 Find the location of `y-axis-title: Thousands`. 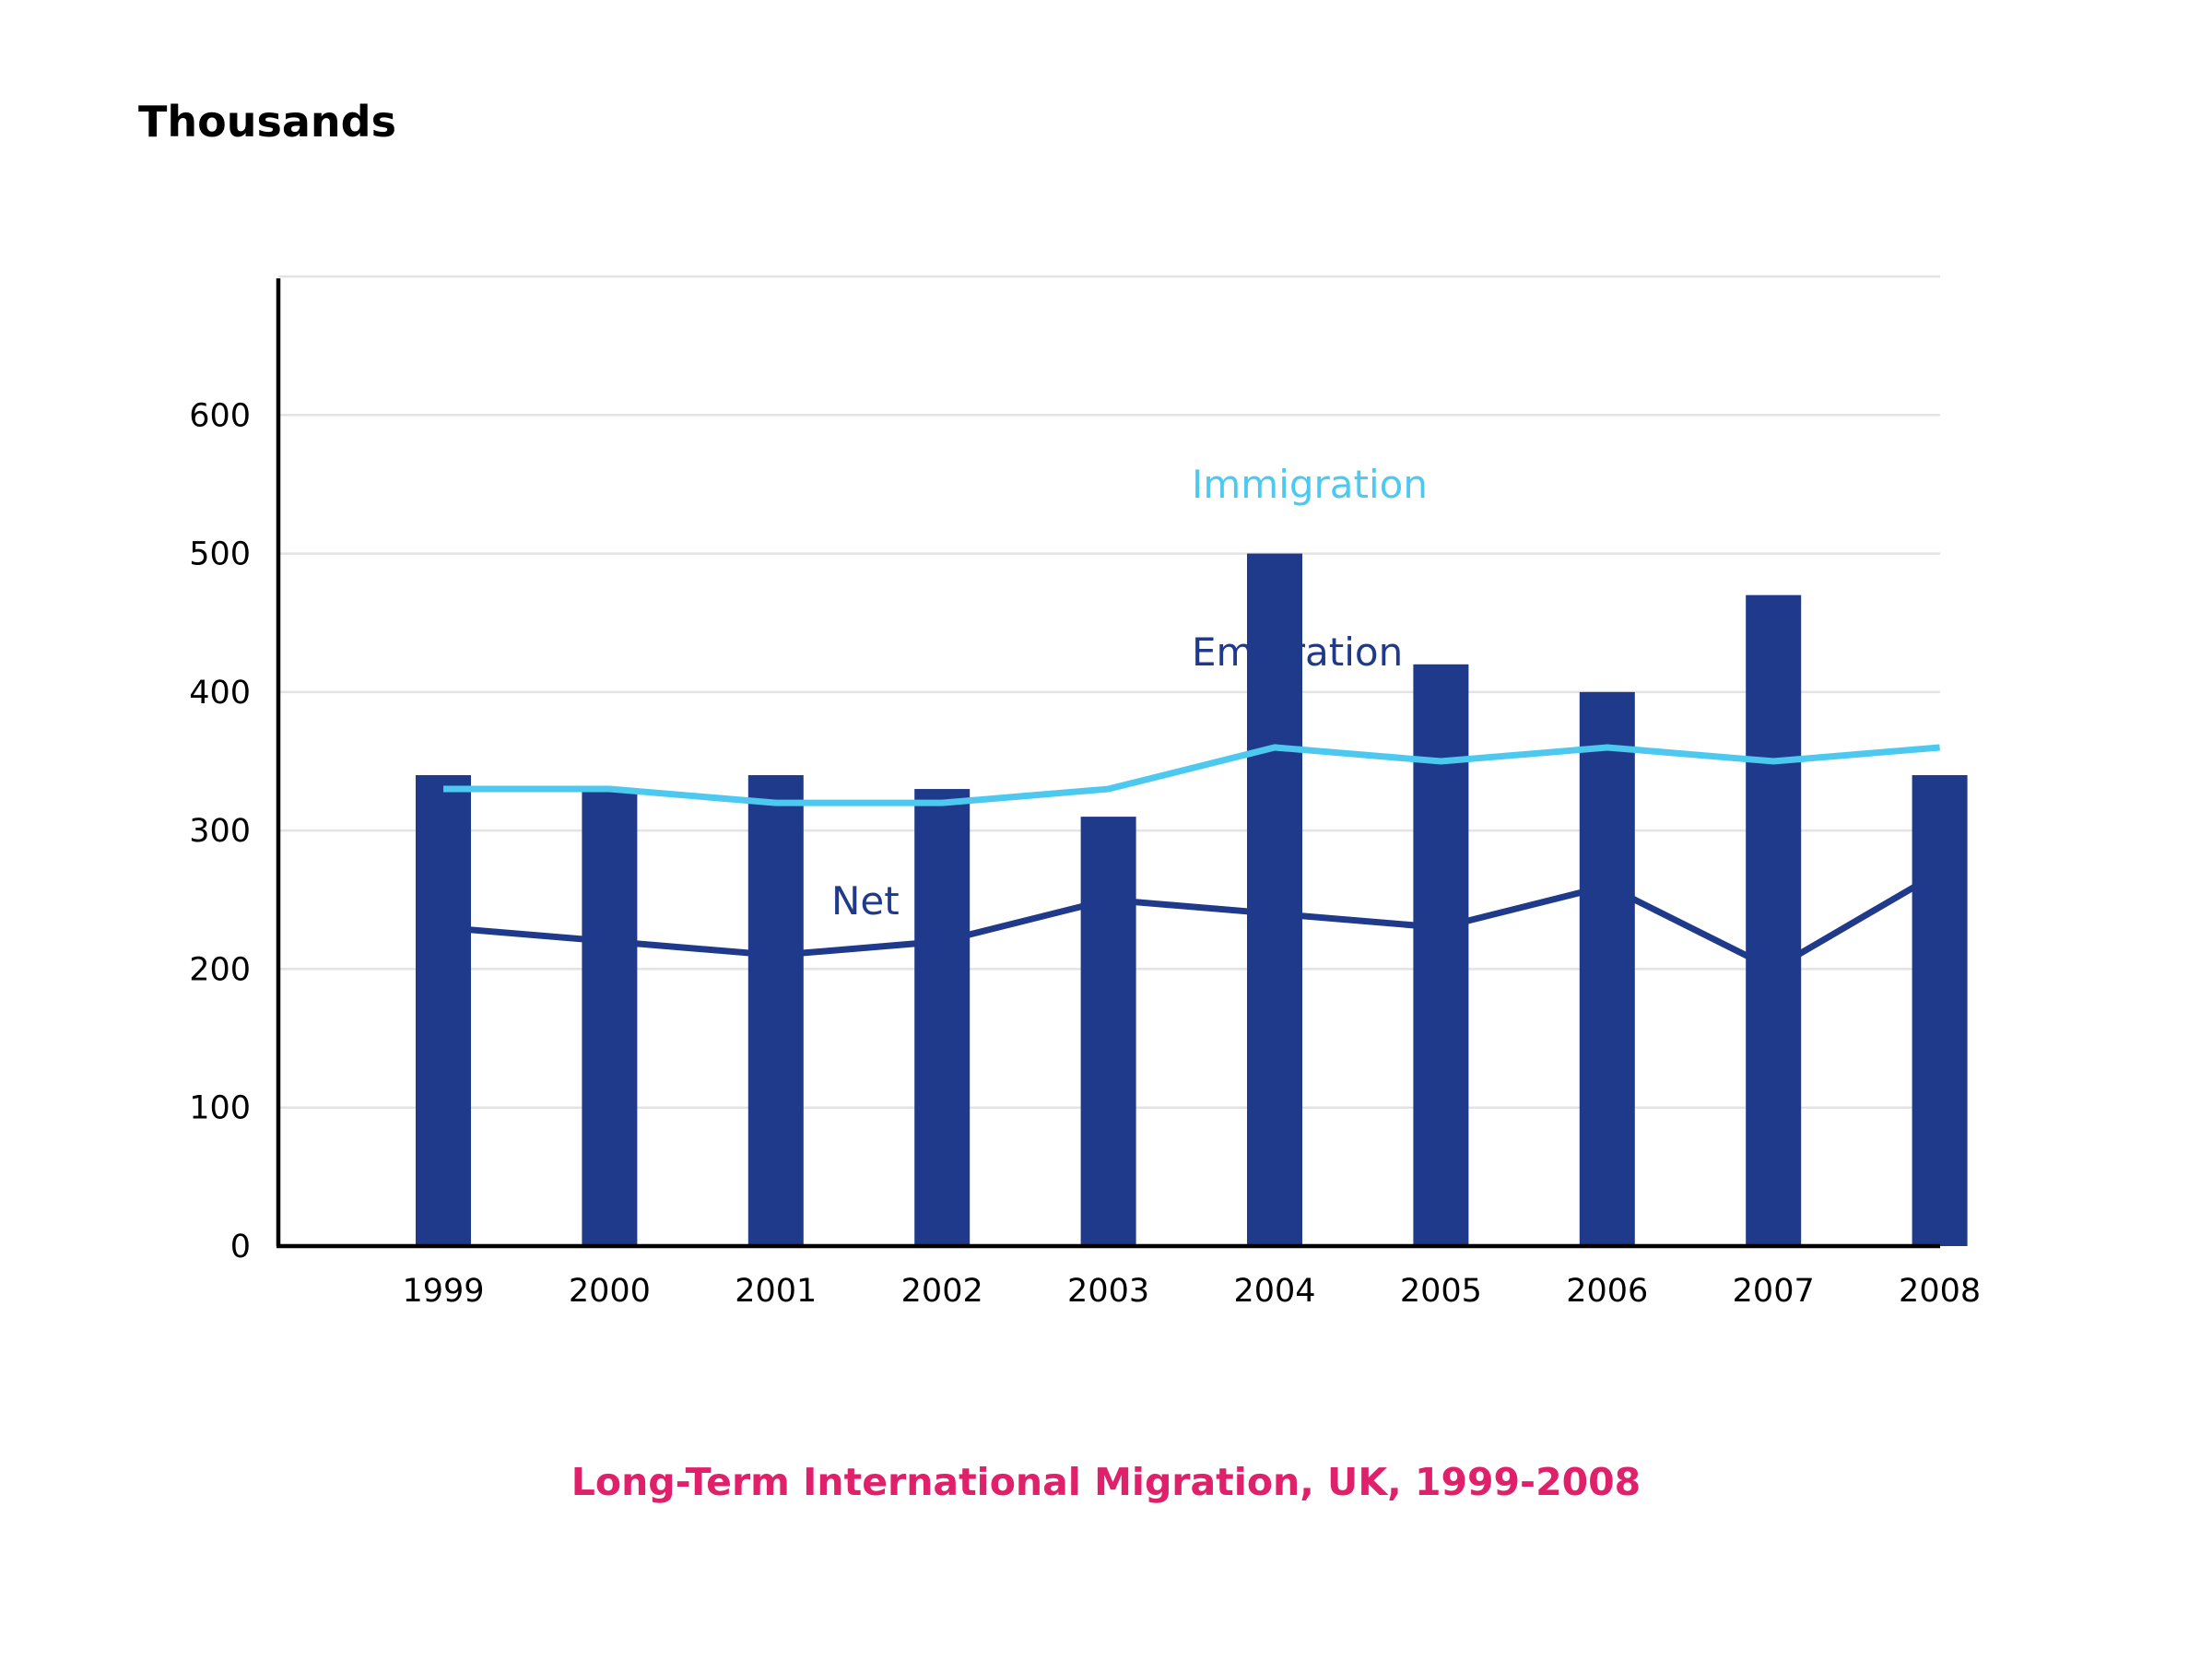

y-axis-title: Thousands is located at coordinates (267, 122).